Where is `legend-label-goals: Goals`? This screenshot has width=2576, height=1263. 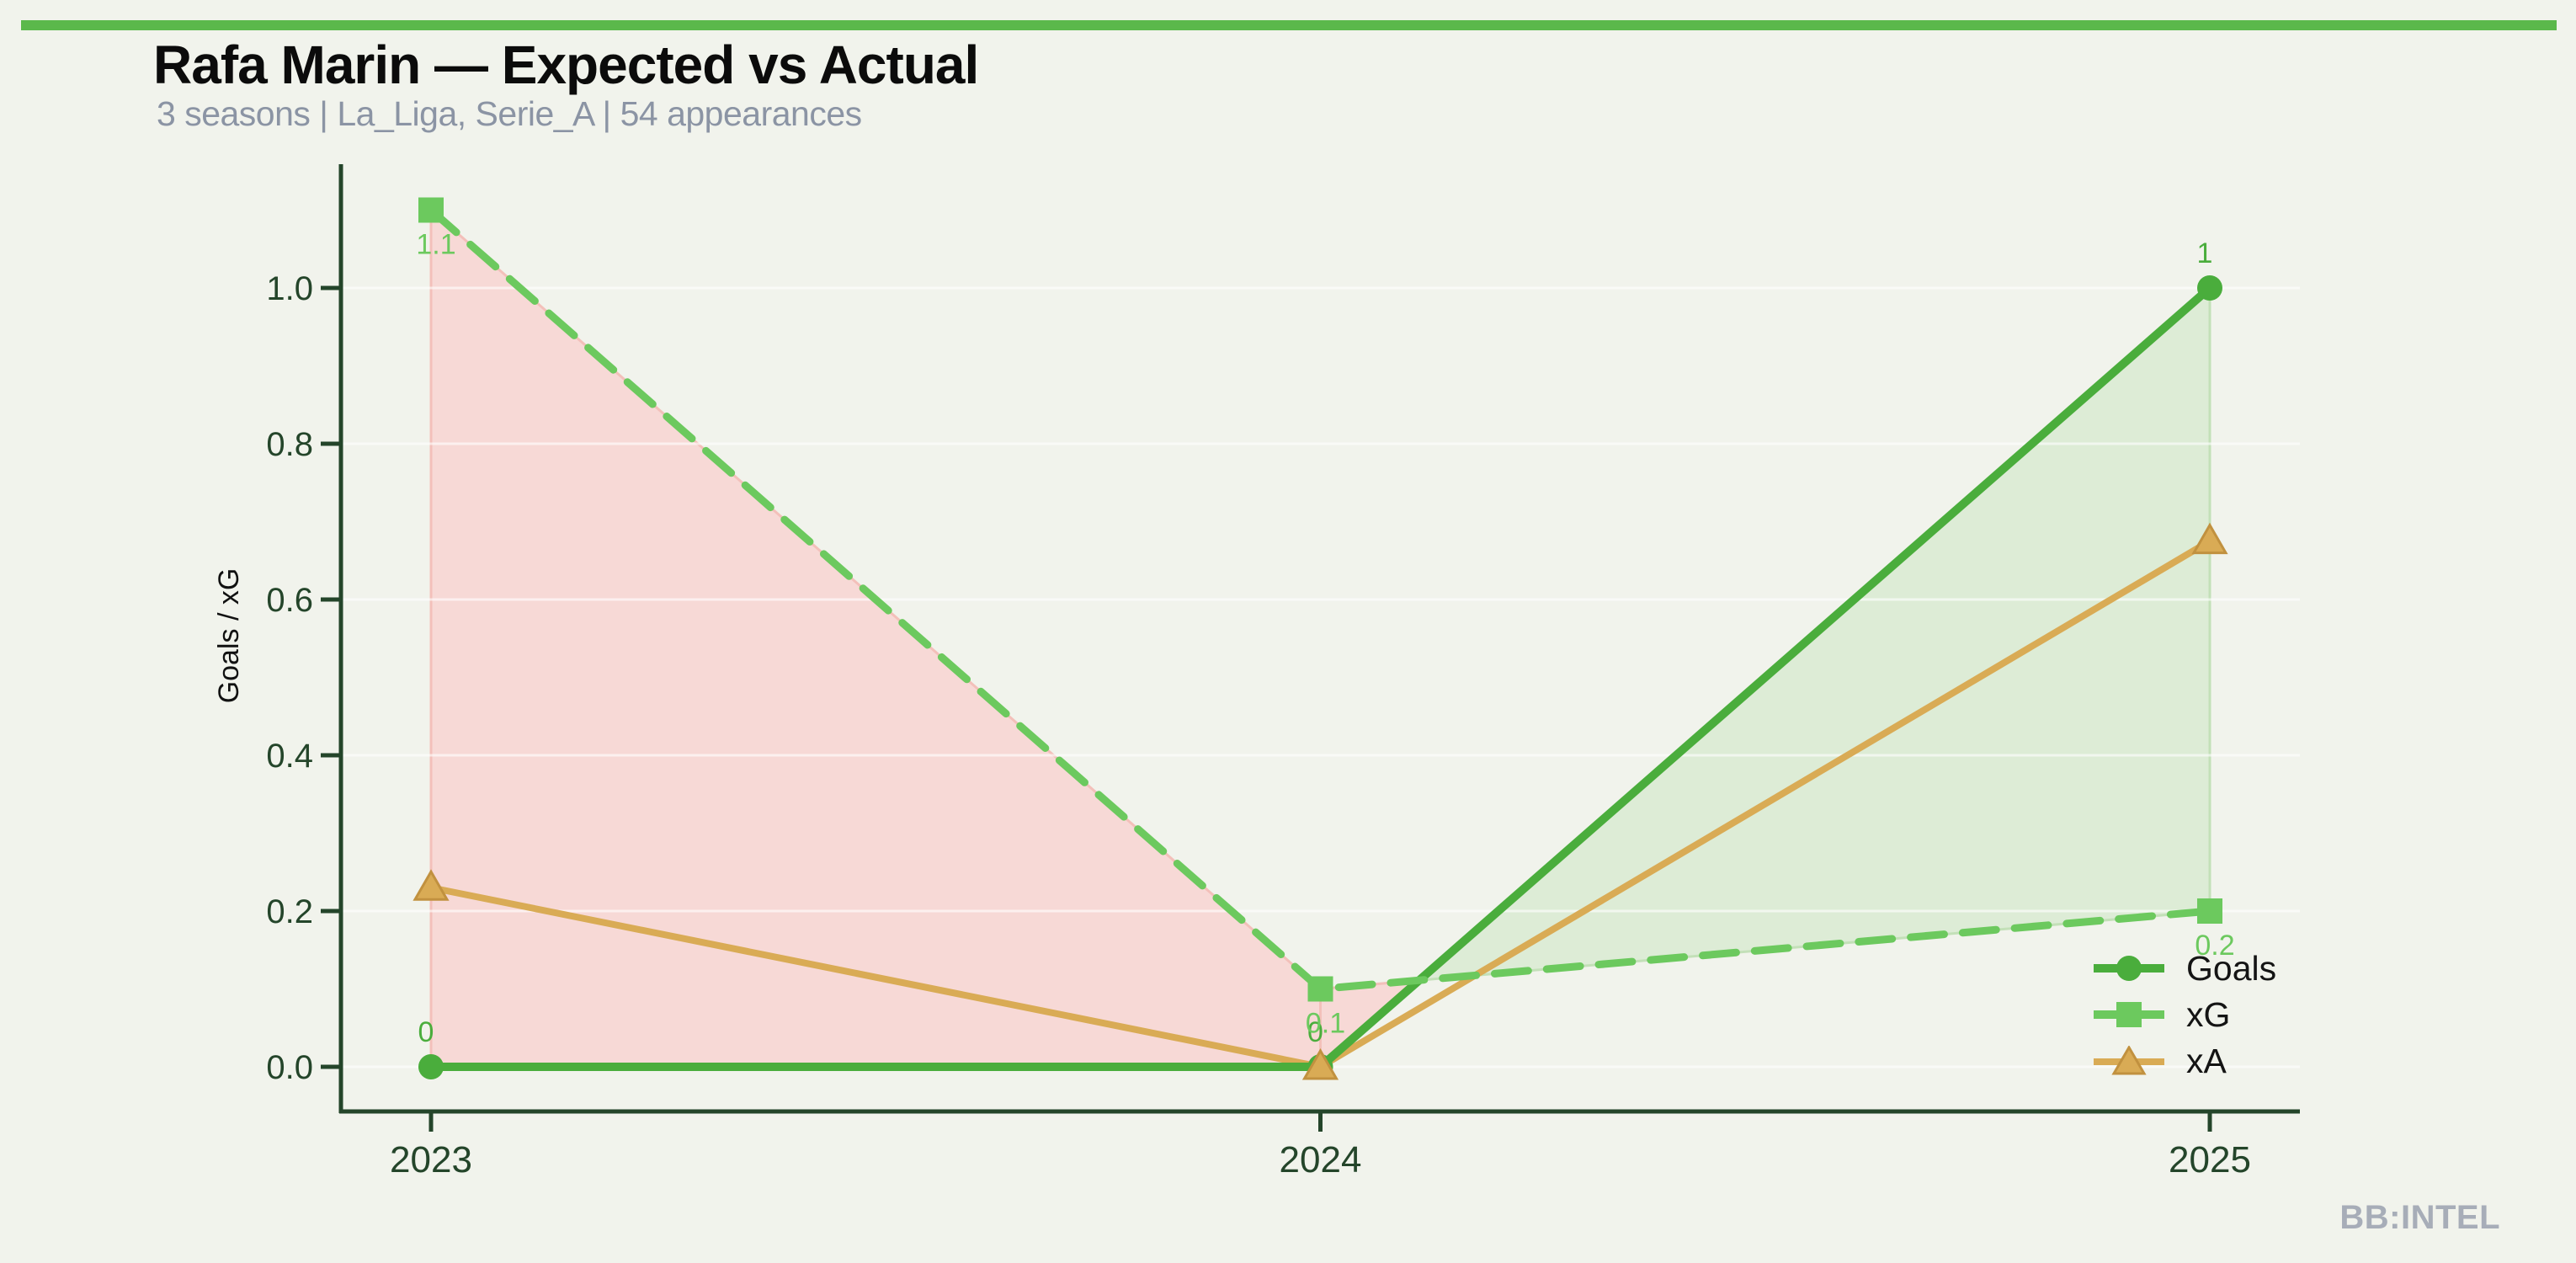 legend-label-goals: Goals is located at coordinates (2231, 968).